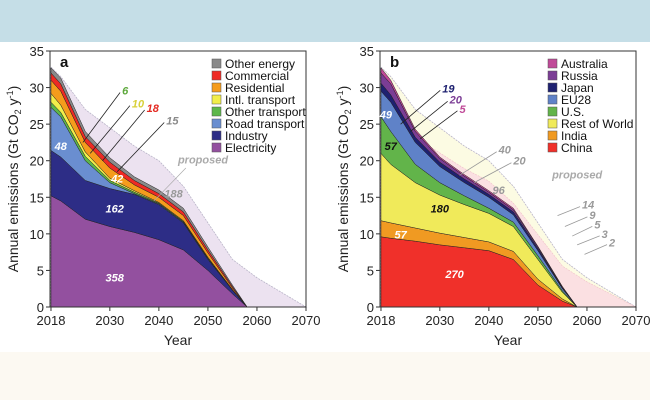 This screenshot has height=400, width=650. I want to click on legend-label: Commercial, so click(257, 76).